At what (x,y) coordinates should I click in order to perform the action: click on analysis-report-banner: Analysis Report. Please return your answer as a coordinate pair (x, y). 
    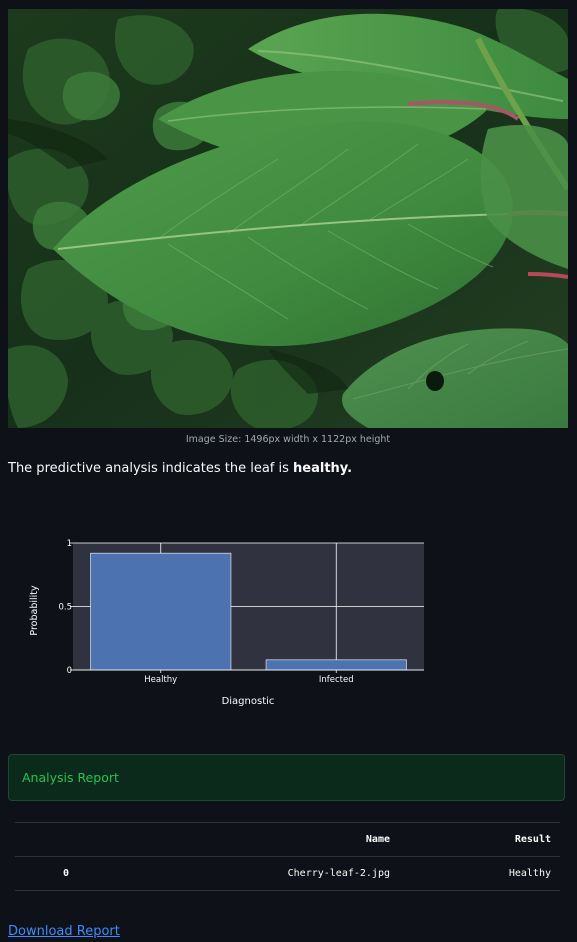
    Looking at the image, I should click on (286, 777).